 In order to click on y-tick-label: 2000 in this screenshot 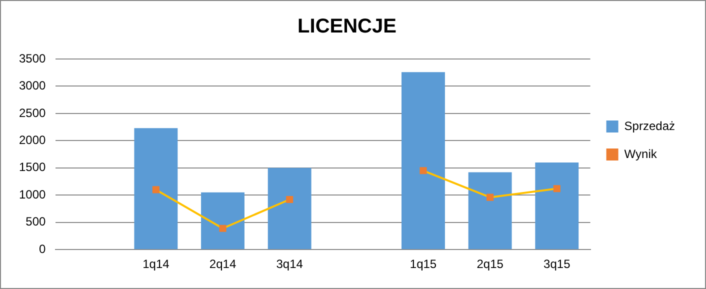, I will do `click(32, 140)`.